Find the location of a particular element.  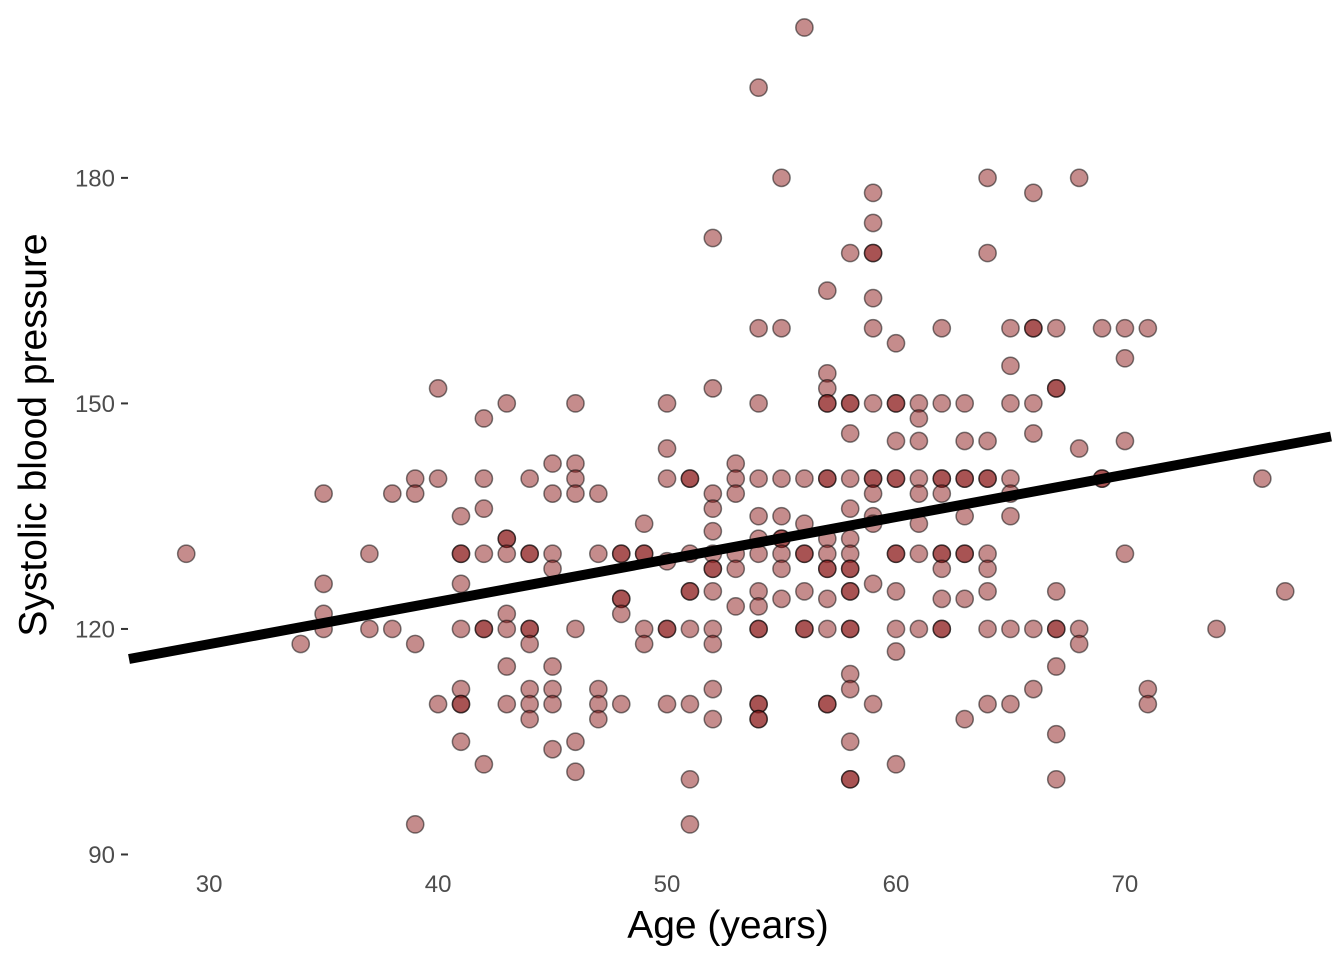

y-tick-label: 120 is located at coordinates (95, 629).